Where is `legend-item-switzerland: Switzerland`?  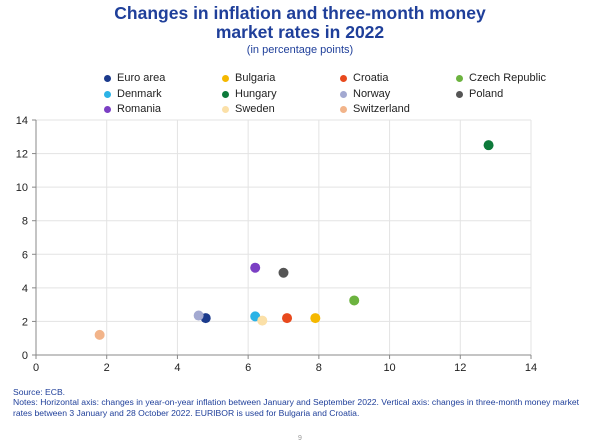
legend-item-switzerland: Switzerland is located at coordinates (375, 109).